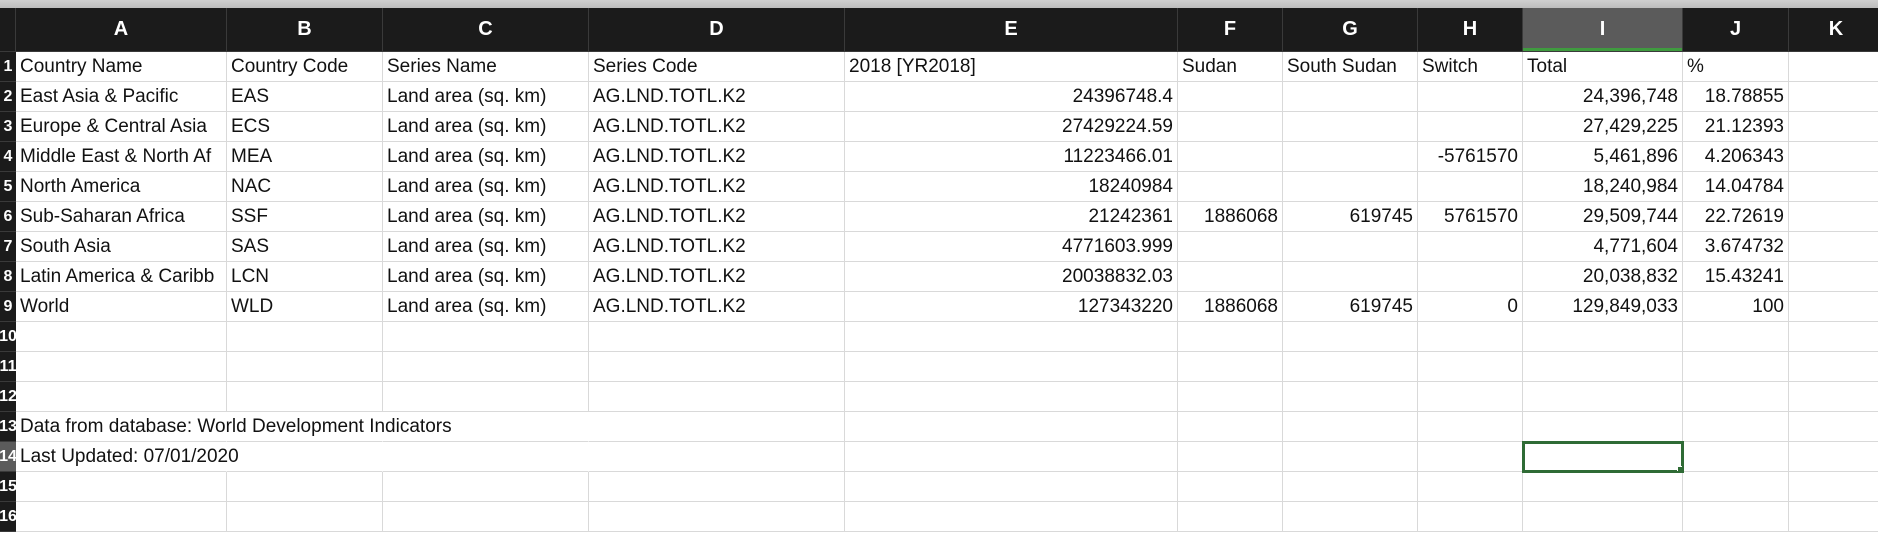 Image resolution: width=1878 pixels, height=544 pixels. What do you see at coordinates (486, 157) in the screenshot?
I see `cell-c4: Land area (sq. km)` at bounding box center [486, 157].